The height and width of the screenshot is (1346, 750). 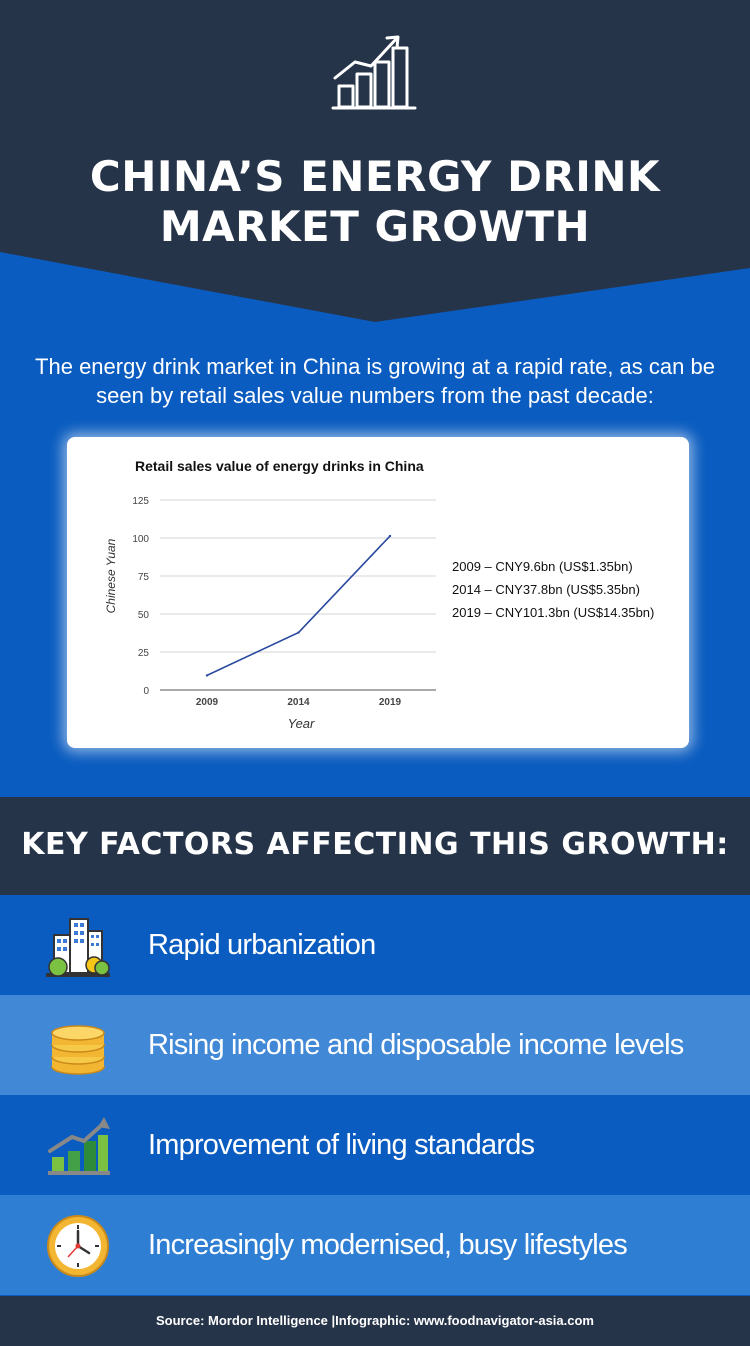 What do you see at coordinates (207, 702) in the screenshot?
I see `x-tick-label: 2009` at bounding box center [207, 702].